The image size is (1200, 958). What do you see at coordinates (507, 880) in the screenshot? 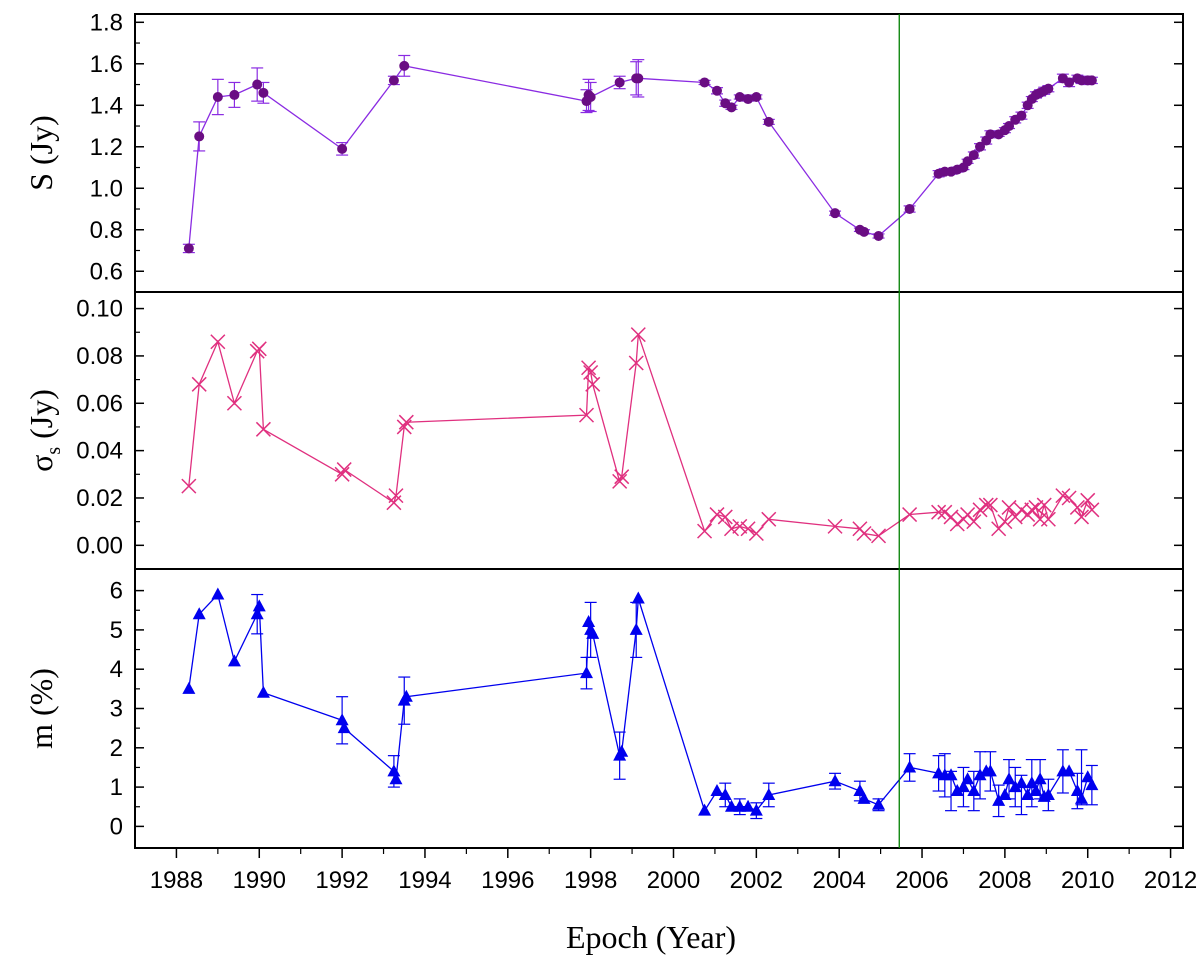
I see `x-tick-label: 1996` at bounding box center [507, 880].